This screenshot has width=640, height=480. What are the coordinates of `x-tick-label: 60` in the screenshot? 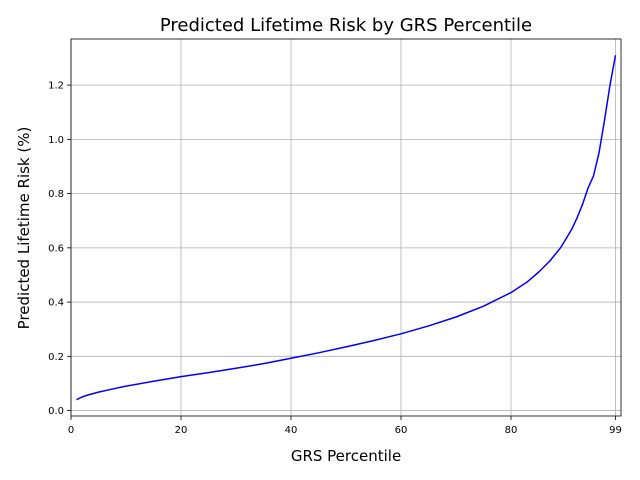 It's located at (401, 430).